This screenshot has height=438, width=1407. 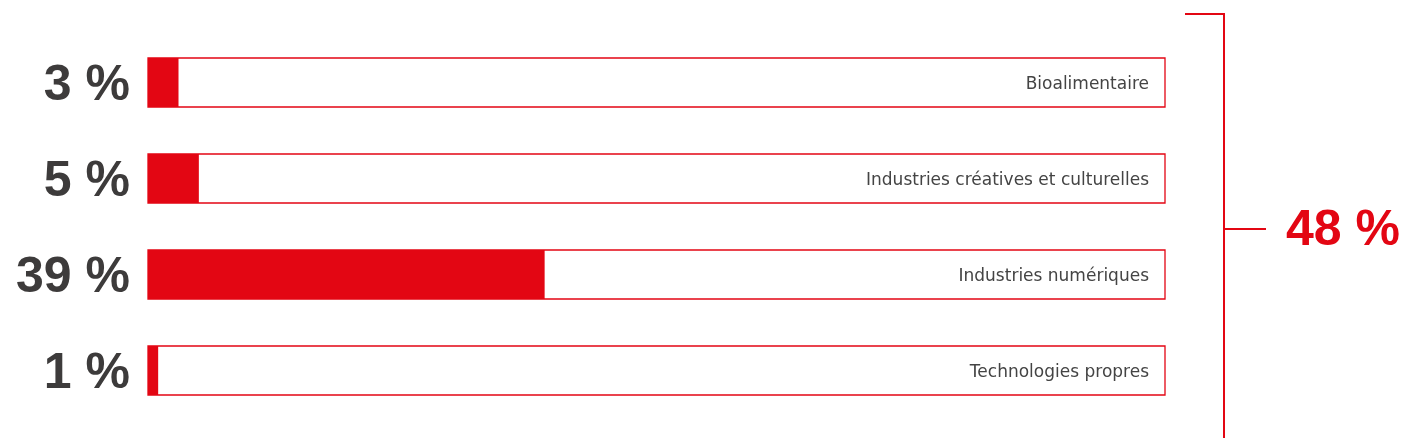 I want to click on data-label: 3 %, so click(x=86, y=82).